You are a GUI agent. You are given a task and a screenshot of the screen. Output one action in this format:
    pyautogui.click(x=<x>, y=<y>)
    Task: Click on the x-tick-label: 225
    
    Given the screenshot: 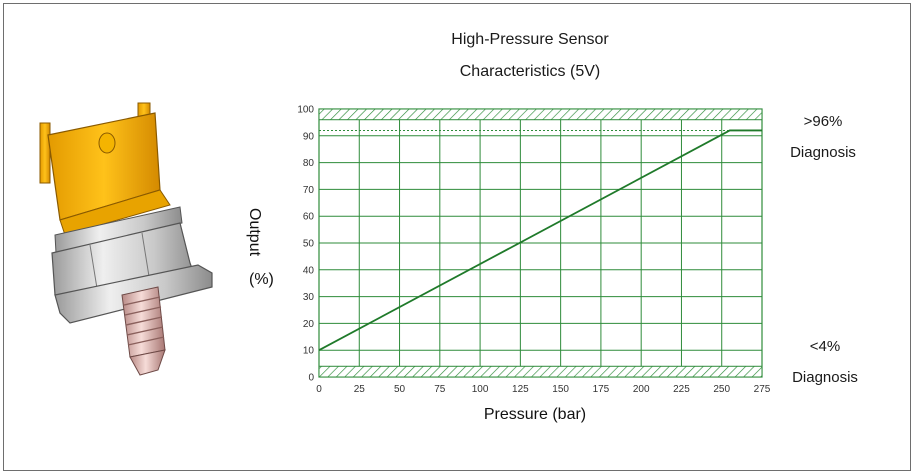 What is the action you would take?
    pyautogui.click(x=681, y=389)
    